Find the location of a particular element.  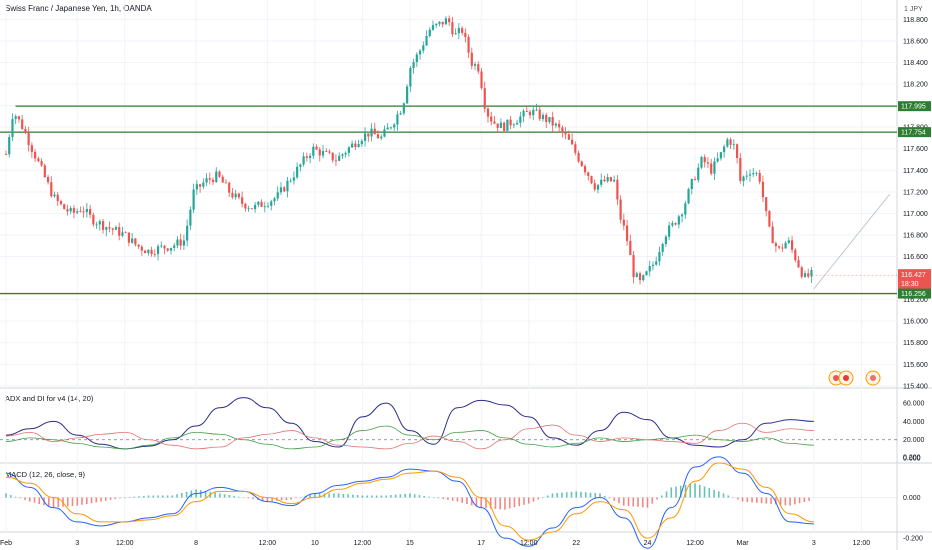

time-tick-label: 8 is located at coordinates (196, 543).